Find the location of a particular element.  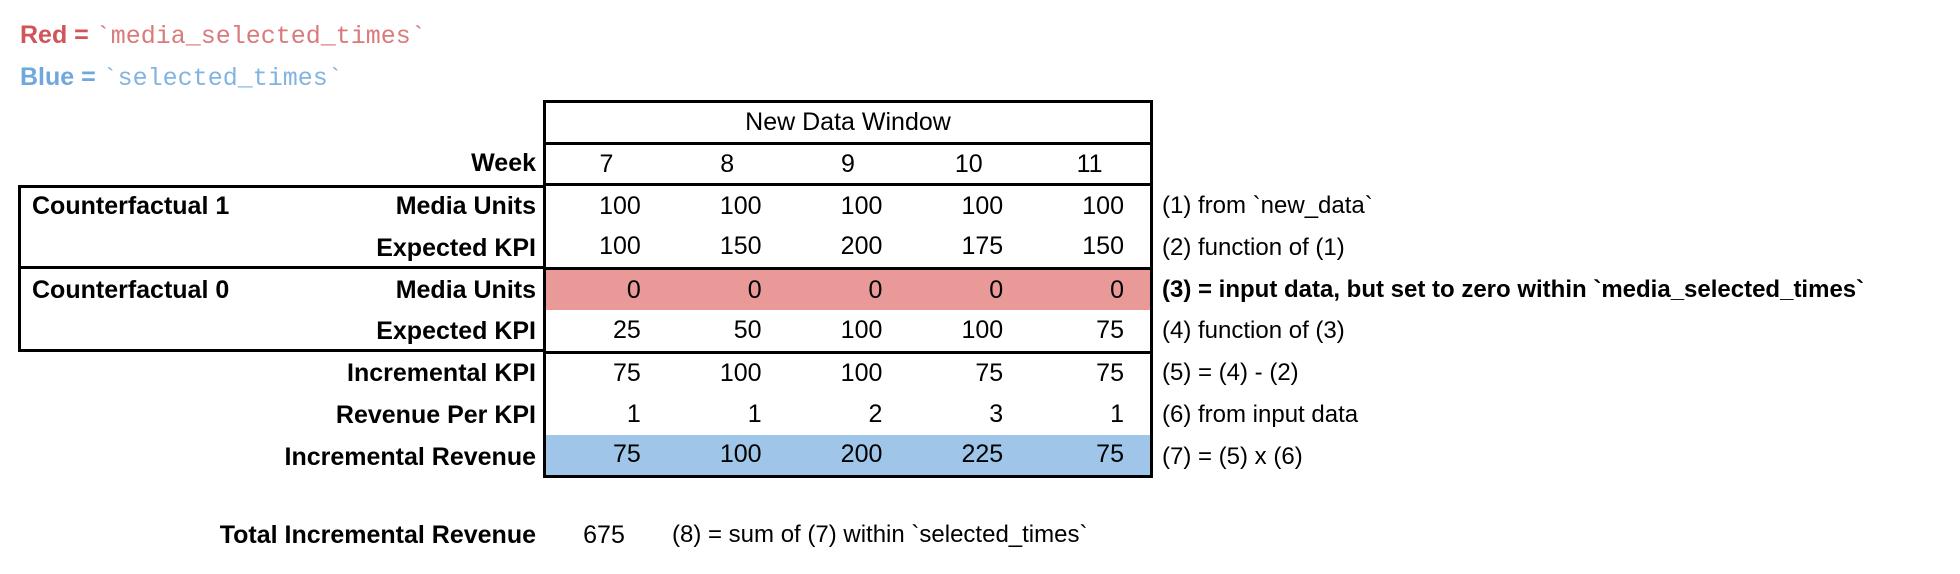

counterfactual-0-box is located at coordinates (280, 310).